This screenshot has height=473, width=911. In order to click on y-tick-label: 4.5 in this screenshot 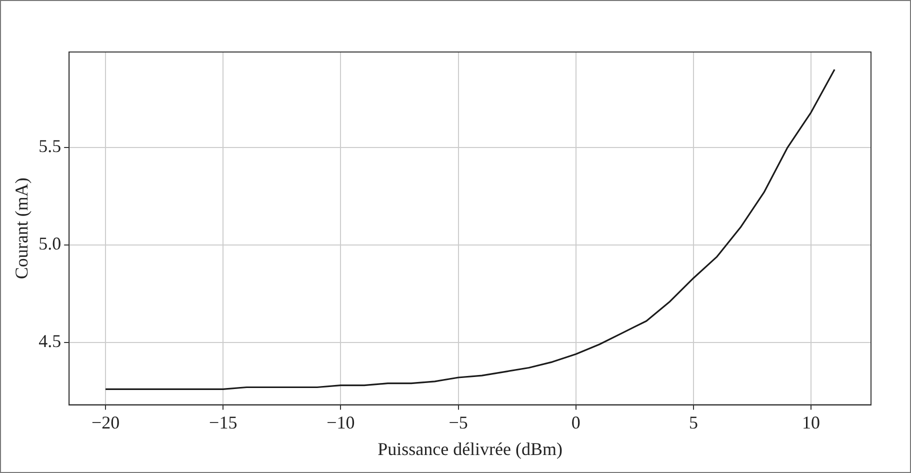, I will do `click(50, 341)`.